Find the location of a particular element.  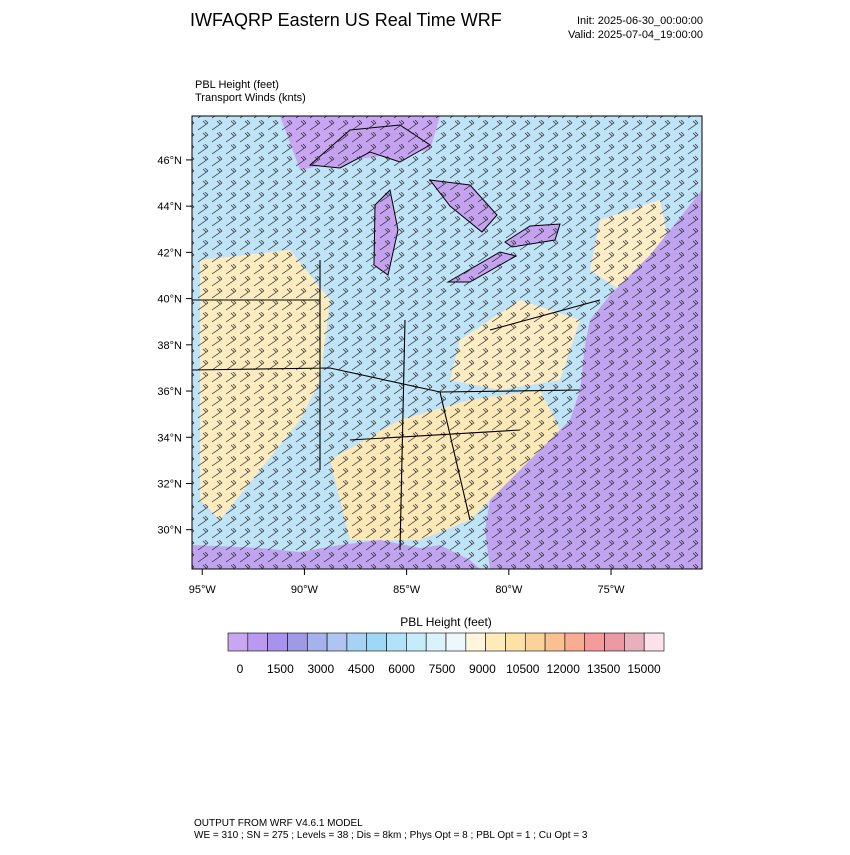

colorbar-label: 12000 is located at coordinates (564, 669).